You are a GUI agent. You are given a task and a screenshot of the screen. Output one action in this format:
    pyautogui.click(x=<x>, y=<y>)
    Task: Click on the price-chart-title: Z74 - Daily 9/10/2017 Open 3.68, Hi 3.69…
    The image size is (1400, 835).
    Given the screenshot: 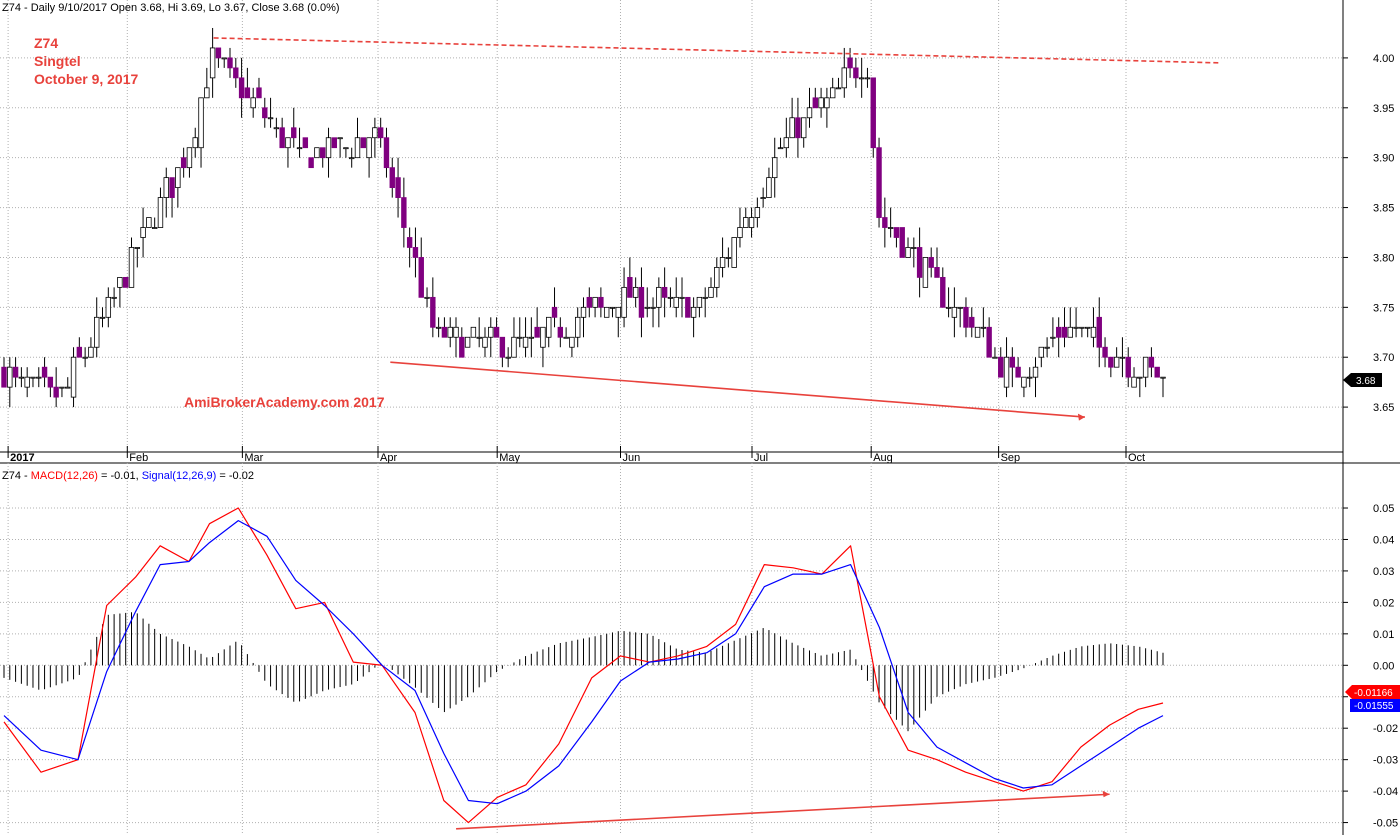 What is the action you would take?
    pyautogui.click(x=171, y=8)
    